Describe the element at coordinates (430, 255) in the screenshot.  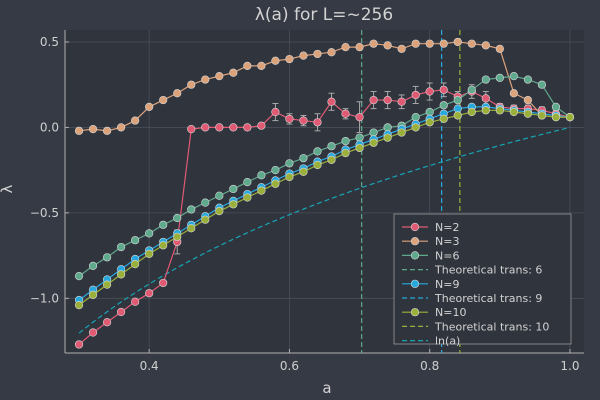
I see `legend-item-n-6: N=6` at that location.